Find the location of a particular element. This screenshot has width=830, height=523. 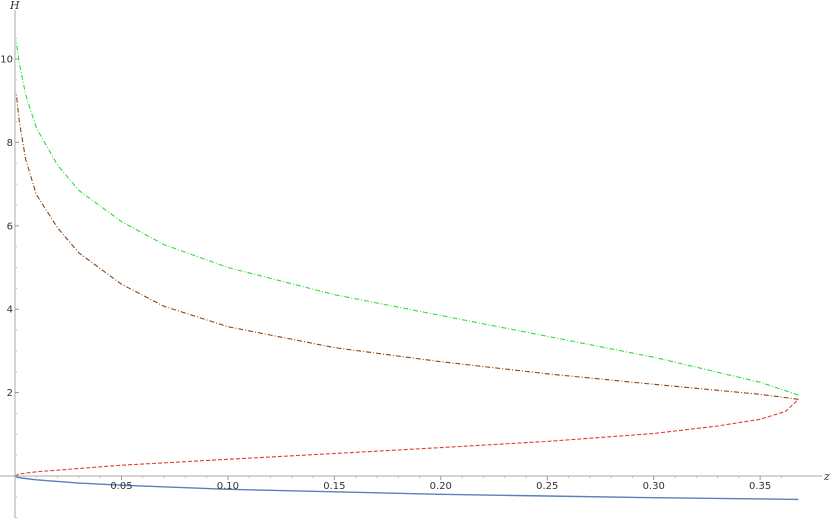

x-tick-label: 0.05 is located at coordinates (121, 486).